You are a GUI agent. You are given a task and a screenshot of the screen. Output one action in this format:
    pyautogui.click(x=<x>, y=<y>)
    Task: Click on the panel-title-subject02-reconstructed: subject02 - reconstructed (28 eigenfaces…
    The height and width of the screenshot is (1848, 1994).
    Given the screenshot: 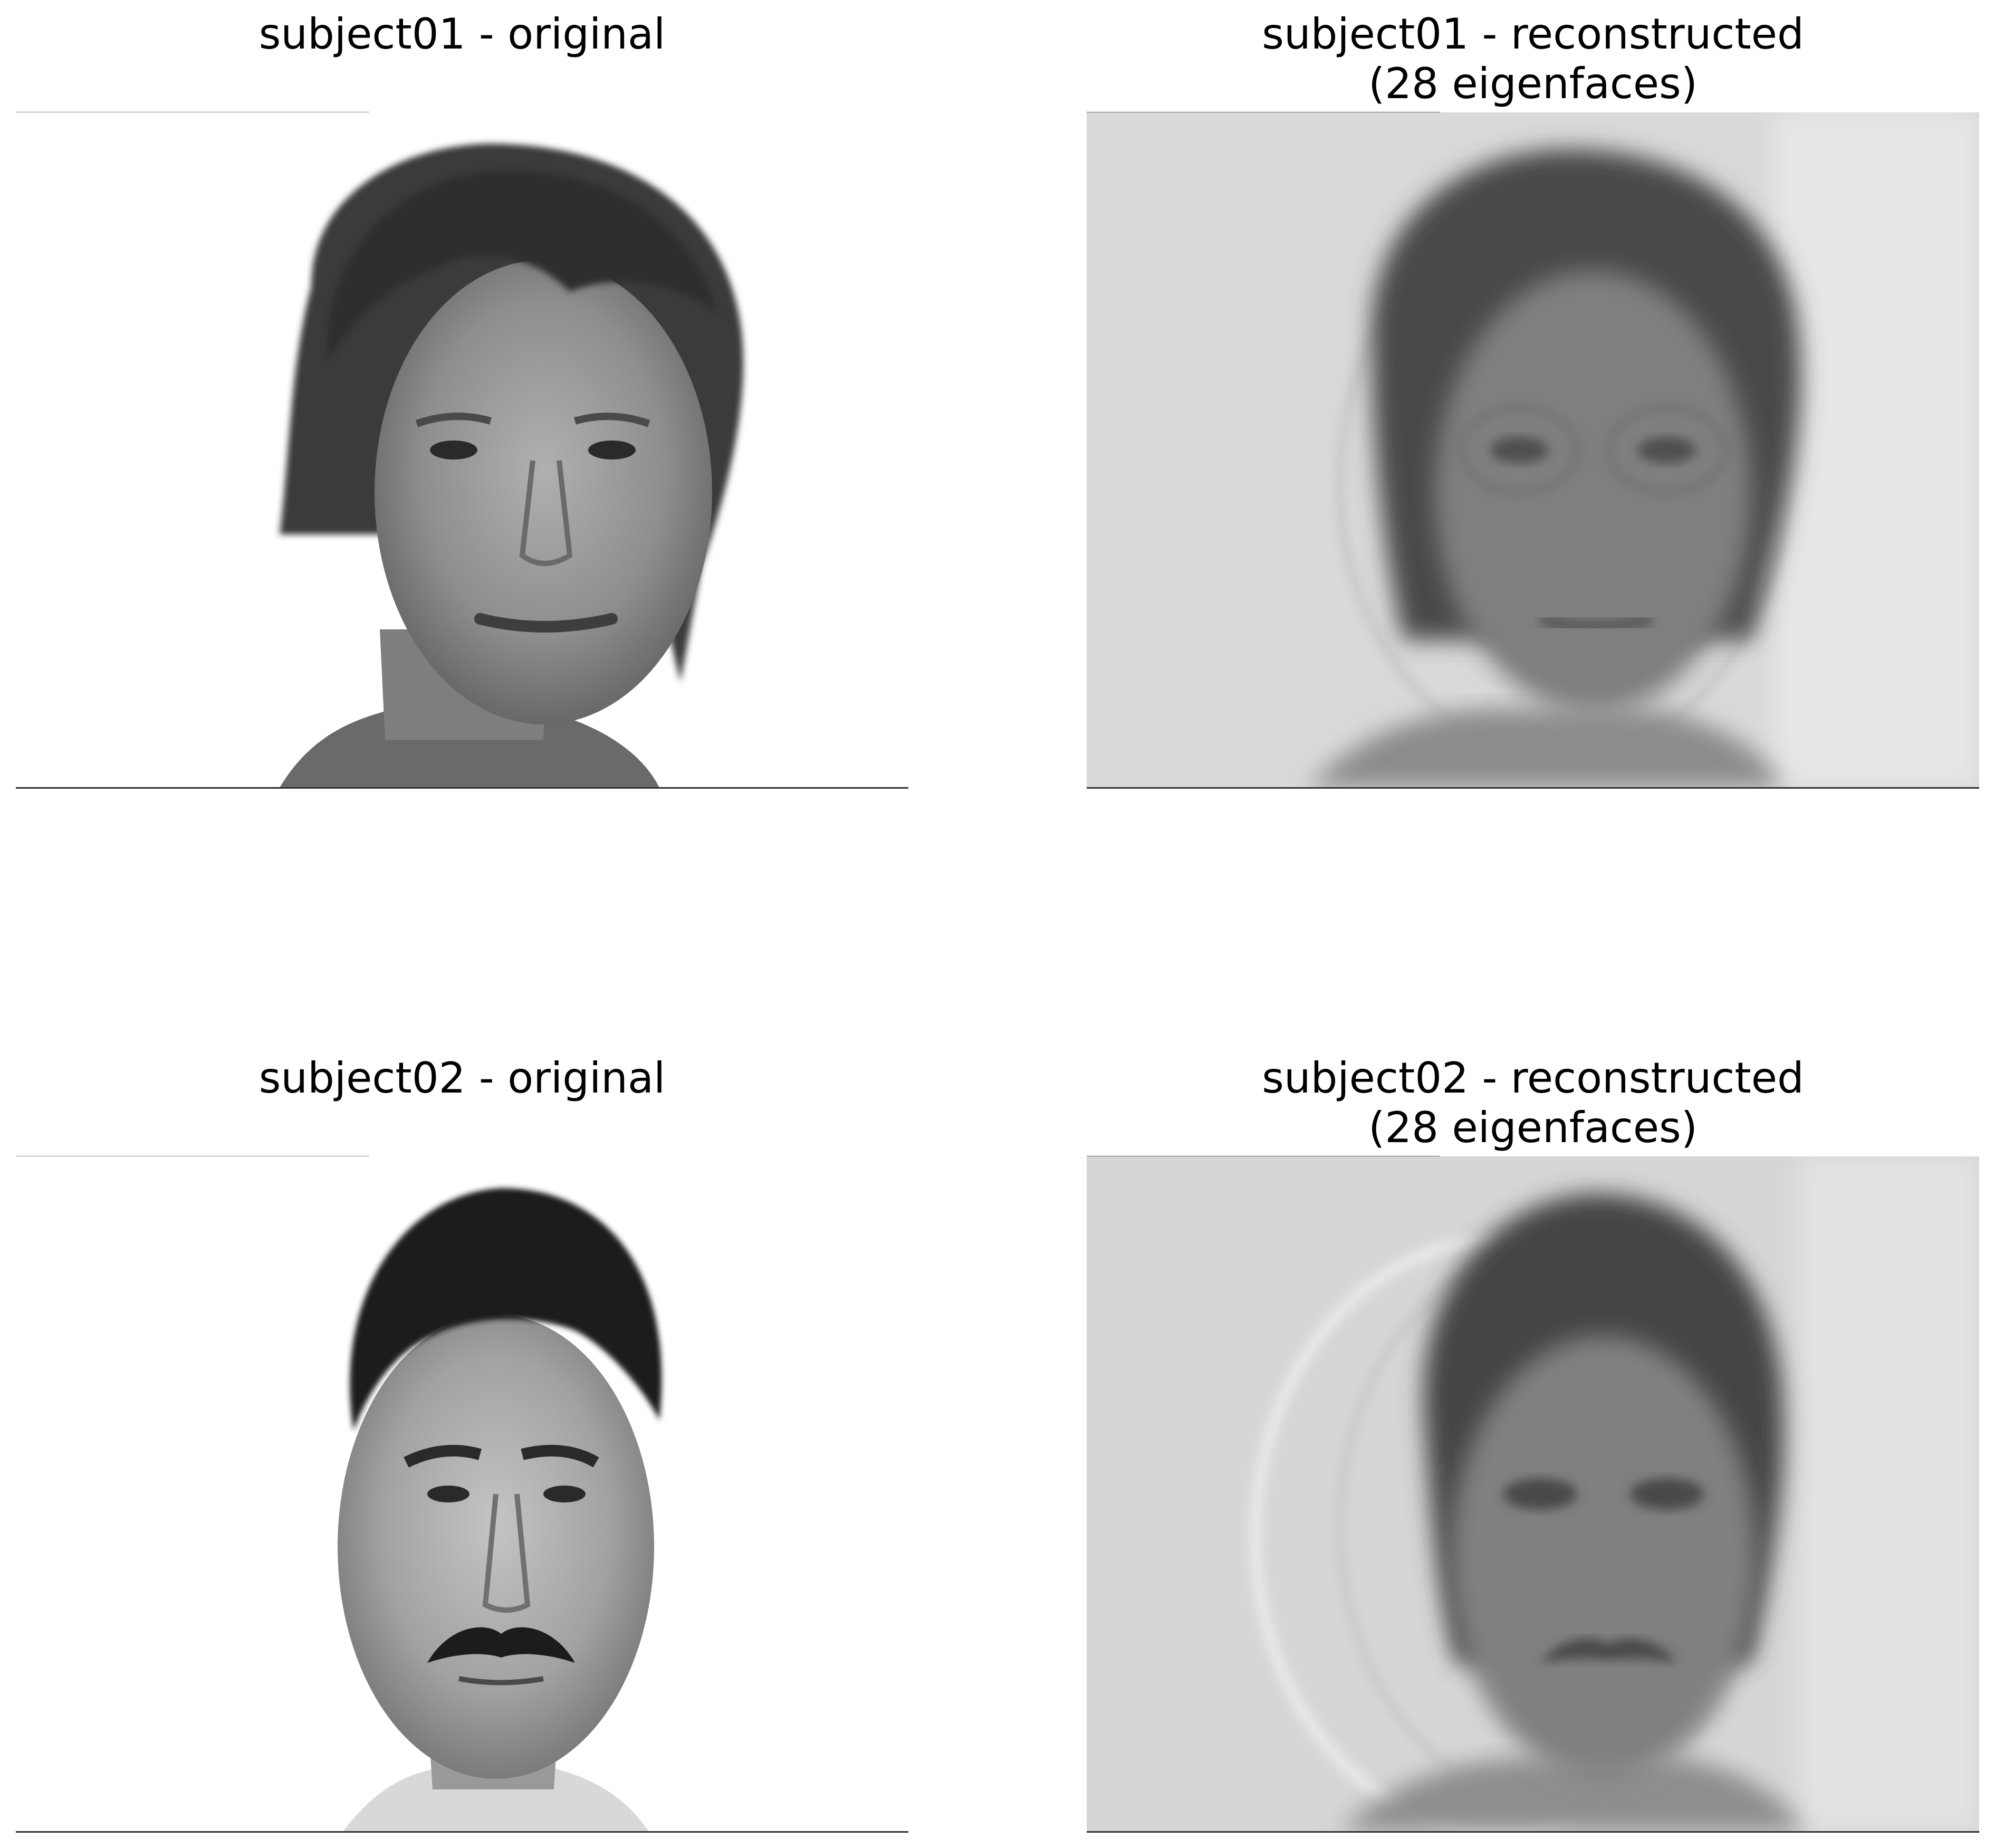 What is the action you would take?
    pyautogui.click(x=1533, y=1103)
    